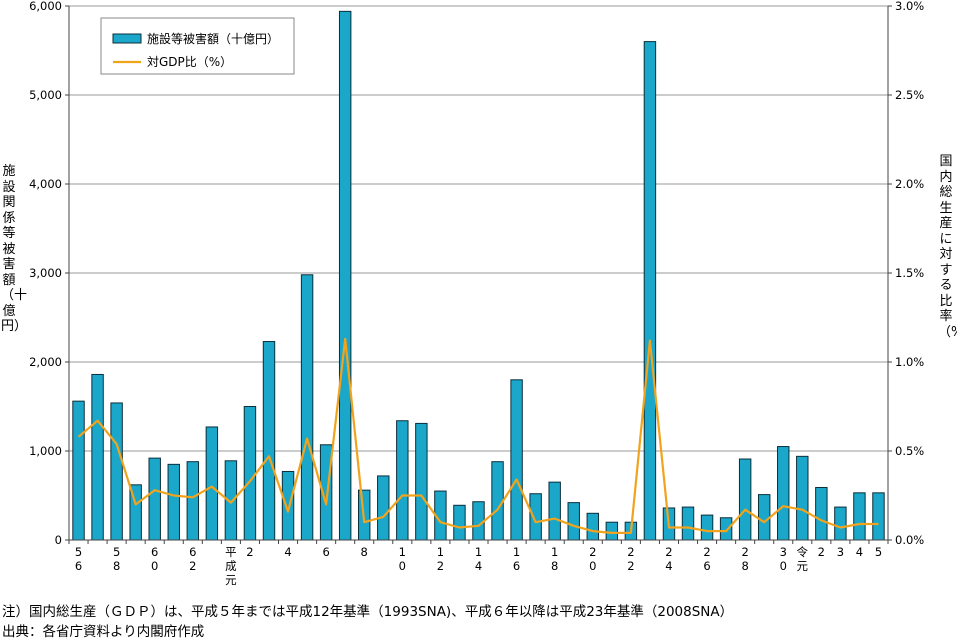 The height and width of the screenshot is (640, 957). I want to click on source-text: 出典：各省庁資料より内閣府作成, so click(103, 632).